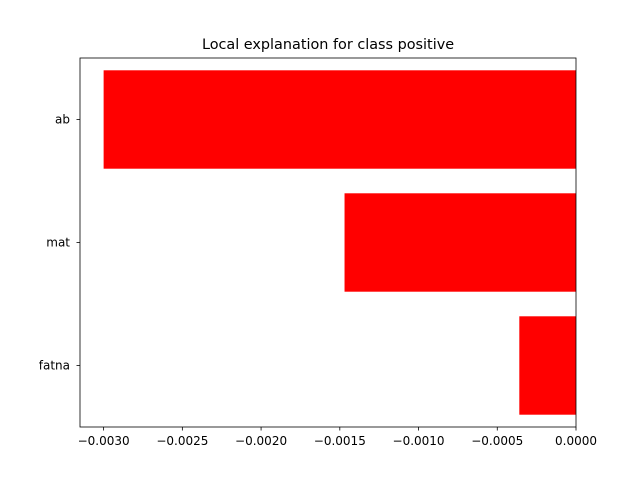  What do you see at coordinates (547, 365) in the screenshot?
I see `bar-fatna` at bounding box center [547, 365].